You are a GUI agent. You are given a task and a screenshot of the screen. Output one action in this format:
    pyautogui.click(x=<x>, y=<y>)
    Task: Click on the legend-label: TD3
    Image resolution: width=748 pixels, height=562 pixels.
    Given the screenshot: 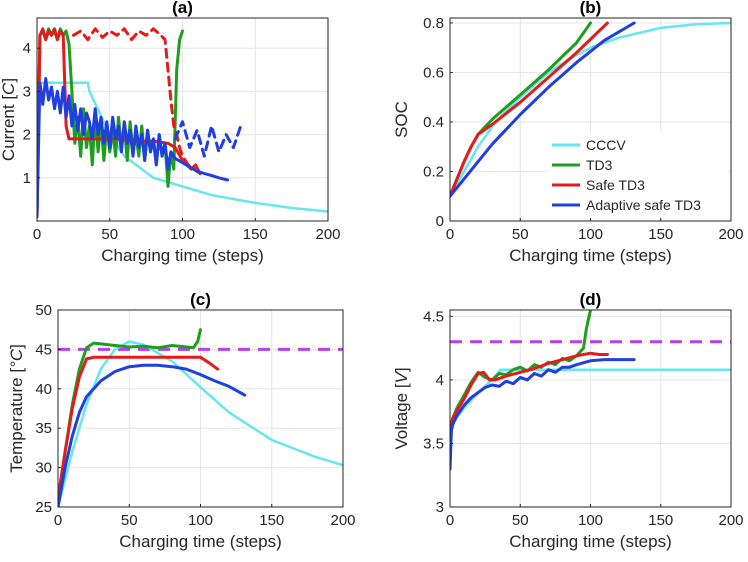 What is the action you would take?
    pyautogui.click(x=599, y=165)
    